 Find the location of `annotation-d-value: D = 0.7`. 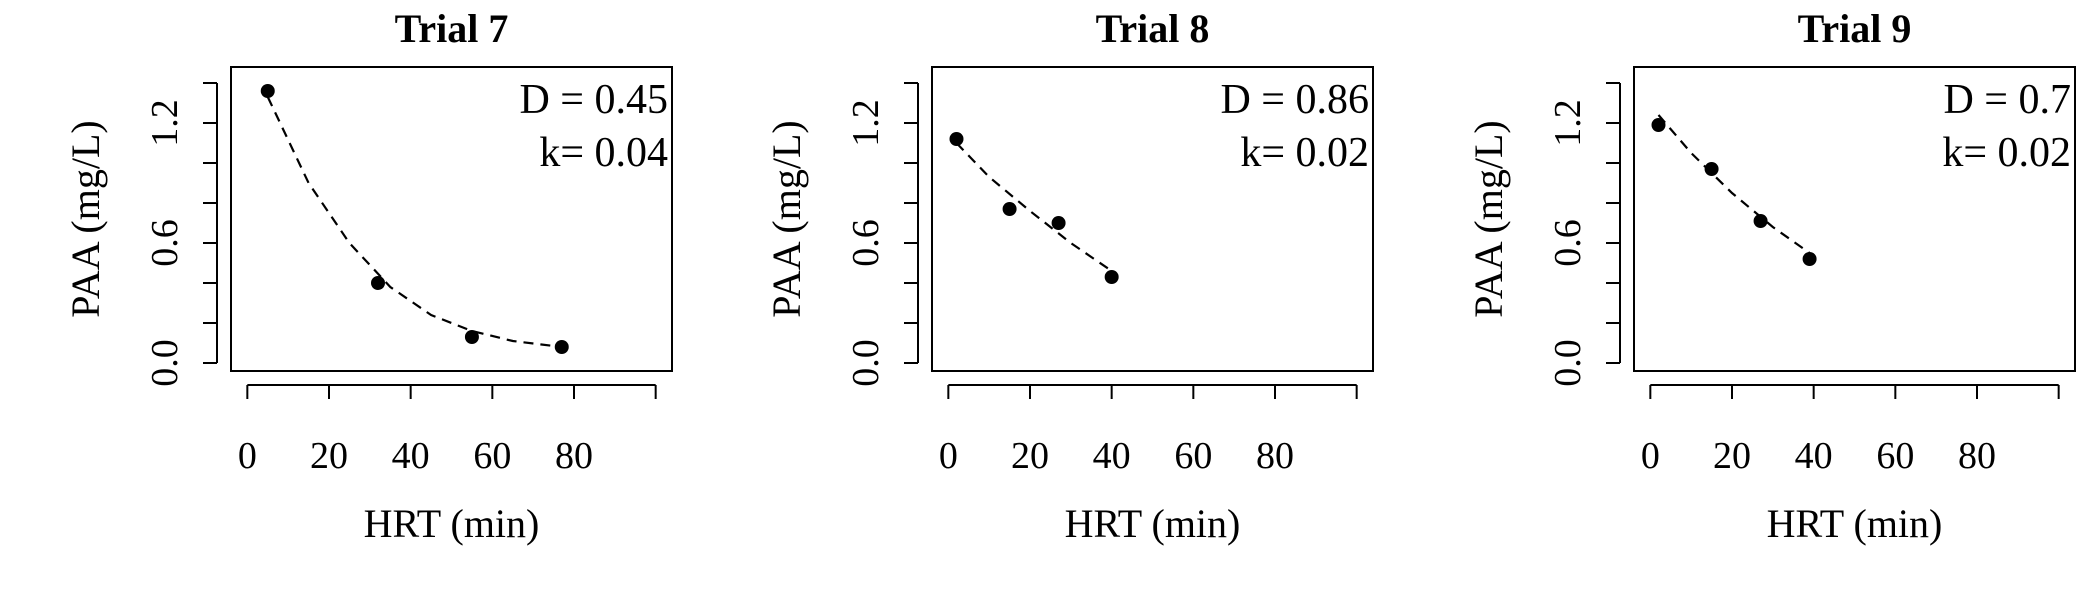

annotation-d-value: D = 0.7 is located at coordinates (2007, 100).